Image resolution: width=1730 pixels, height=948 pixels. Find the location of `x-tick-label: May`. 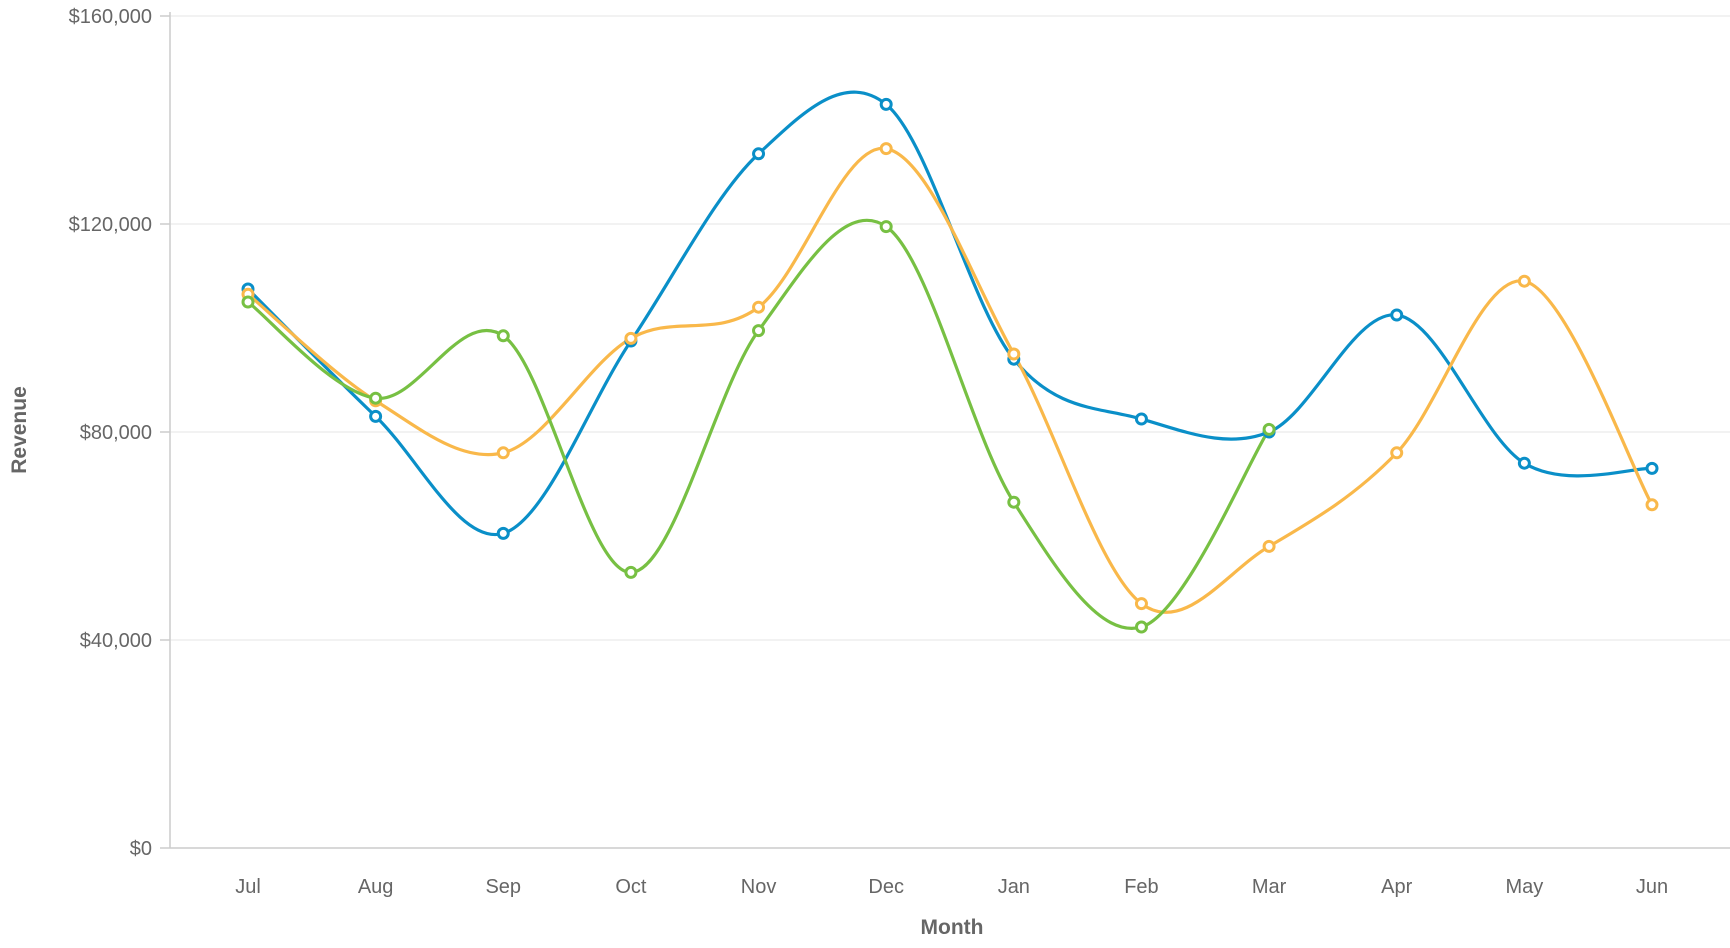

x-tick-label: May is located at coordinates (1524, 887).